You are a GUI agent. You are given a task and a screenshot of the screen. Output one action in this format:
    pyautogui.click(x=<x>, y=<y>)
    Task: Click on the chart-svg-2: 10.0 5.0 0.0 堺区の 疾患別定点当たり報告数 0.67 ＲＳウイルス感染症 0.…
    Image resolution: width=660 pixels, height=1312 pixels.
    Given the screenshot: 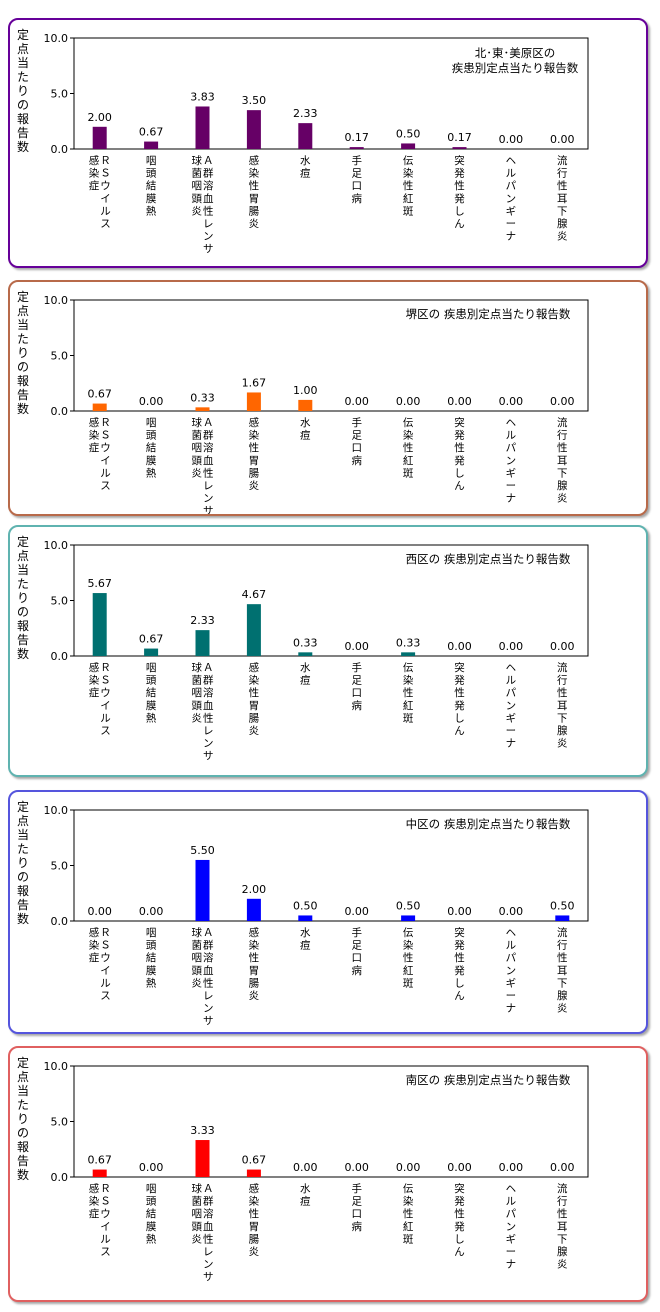 What is the action you would take?
    pyautogui.click(x=316, y=404)
    